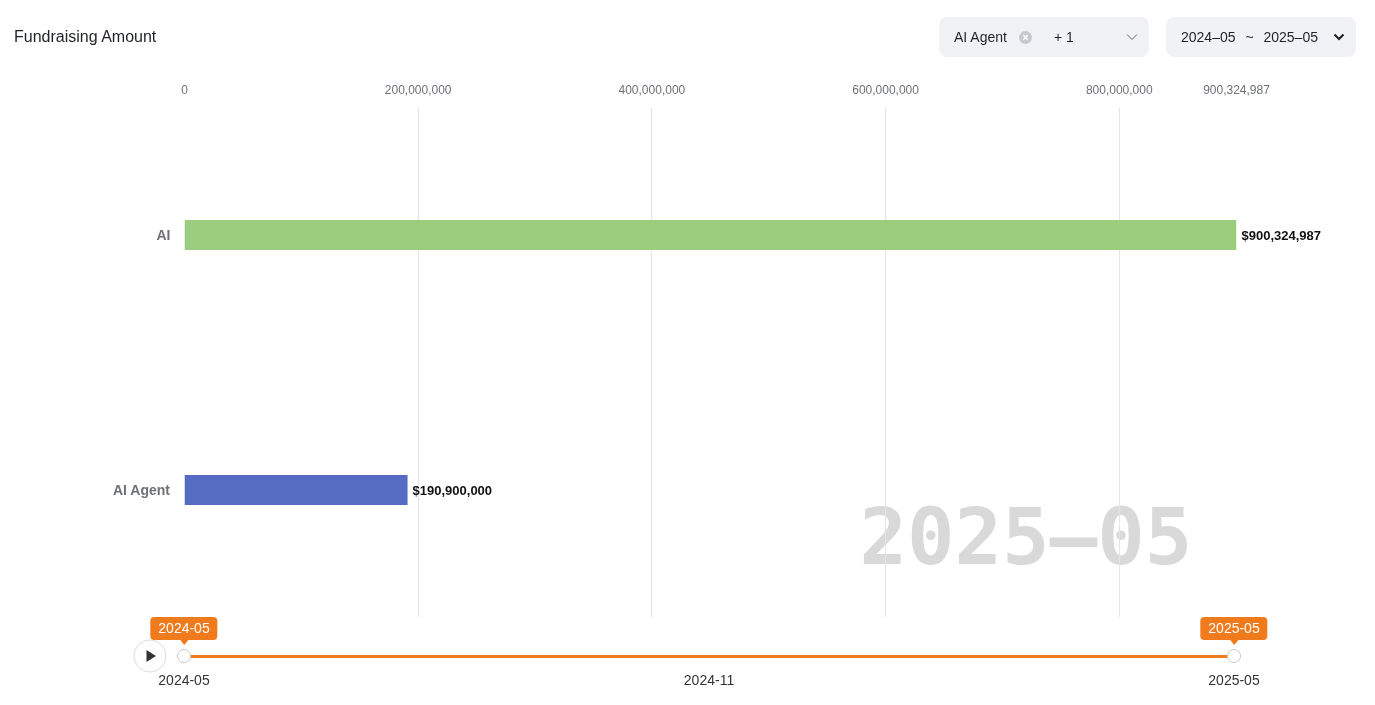  Describe the element at coordinates (1119, 89) in the screenshot. I see `x-tick-label: 800,000,000` at that location.